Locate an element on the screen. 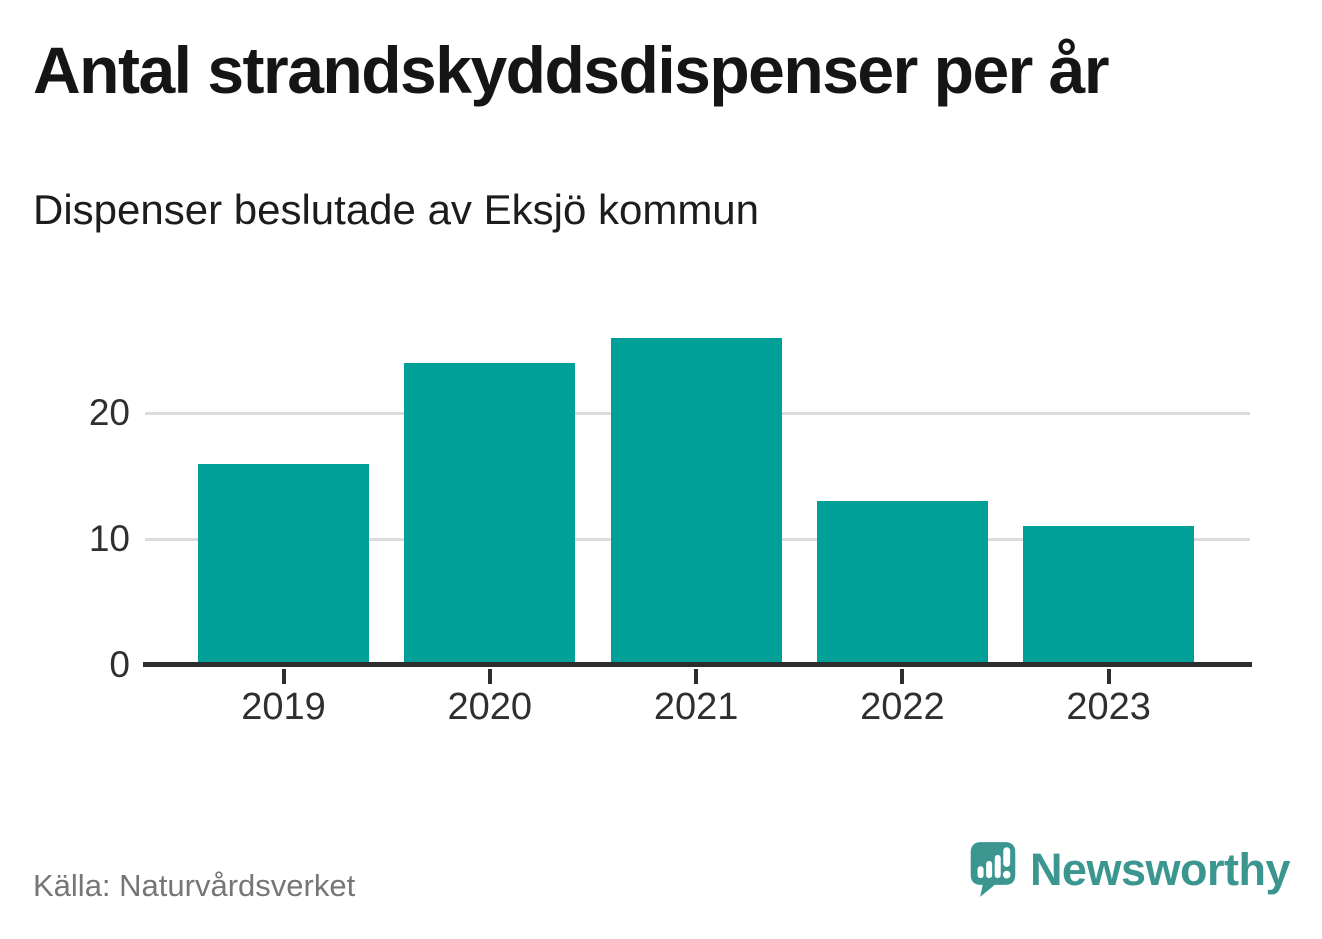 This screenshot has width=1322, height=939. x-axis-label-2021: 2021 is located at coordinates (696, 707).